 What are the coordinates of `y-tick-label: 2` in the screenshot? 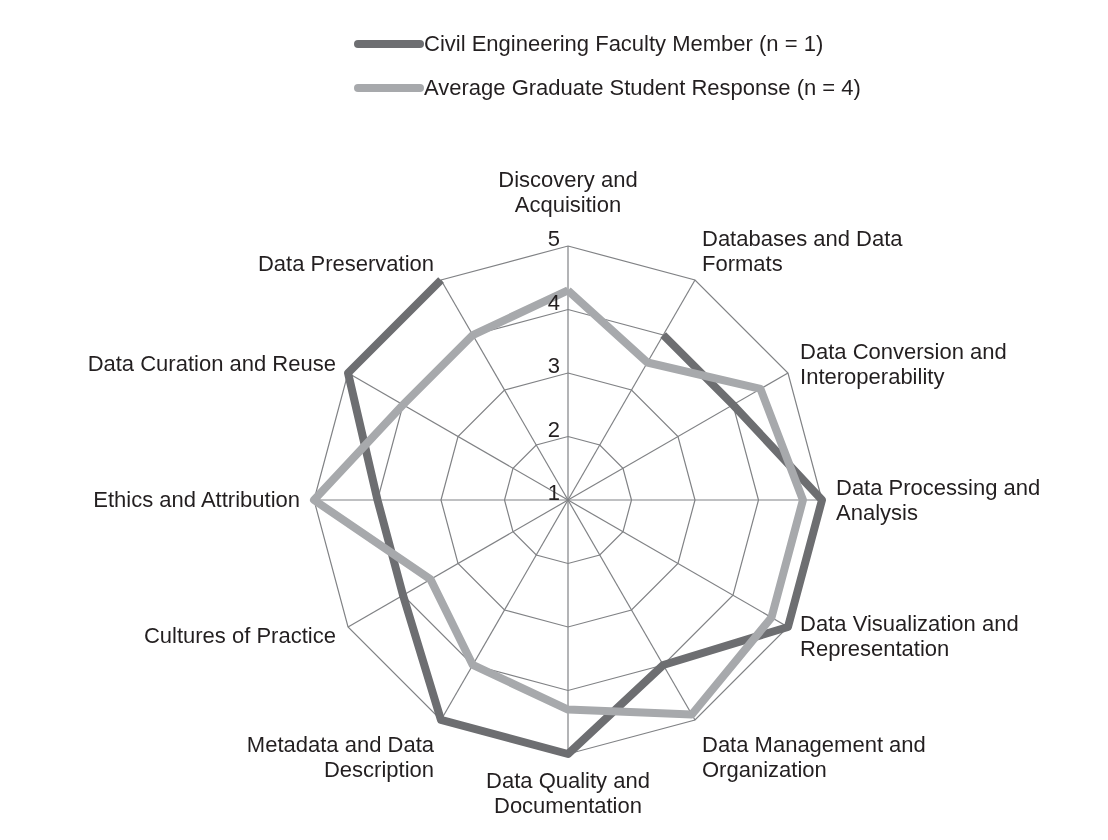 It's located at (553, 429).